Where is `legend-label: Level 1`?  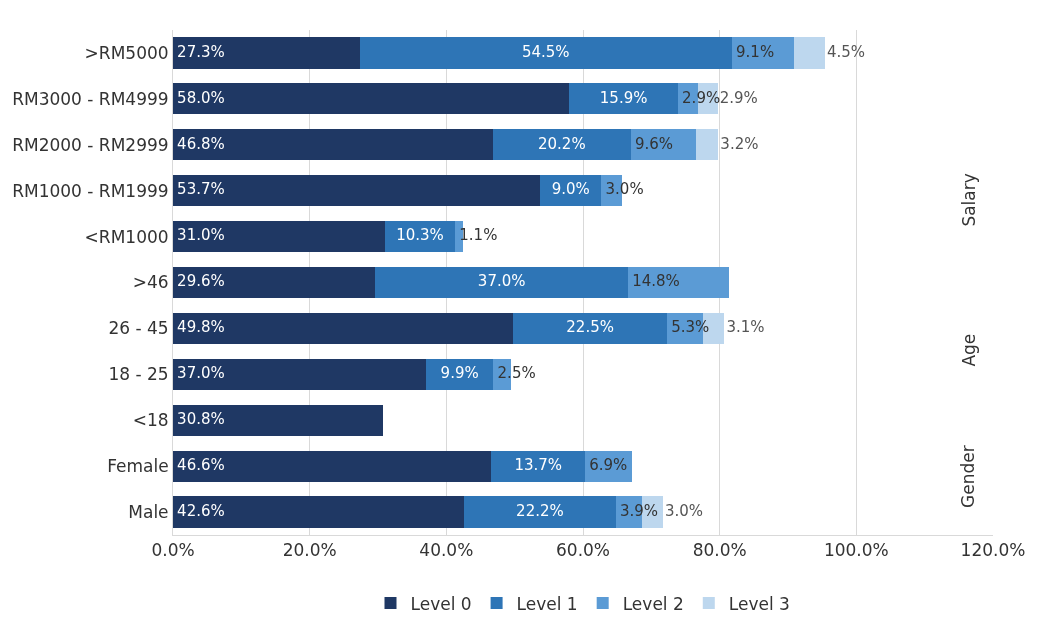 legend-label: Level 1 is located at coordinates (547, 603).